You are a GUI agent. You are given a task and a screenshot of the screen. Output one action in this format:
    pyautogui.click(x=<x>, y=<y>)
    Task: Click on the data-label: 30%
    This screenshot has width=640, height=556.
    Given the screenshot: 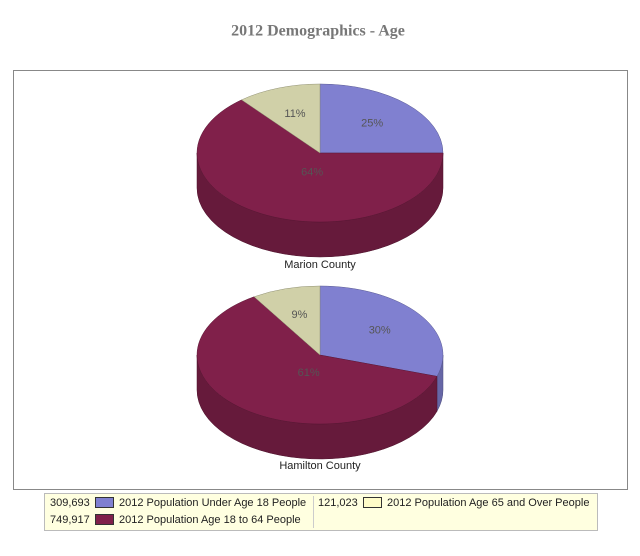 What is the action you would take?
    pyautogui.click(x=380, y=331)
    